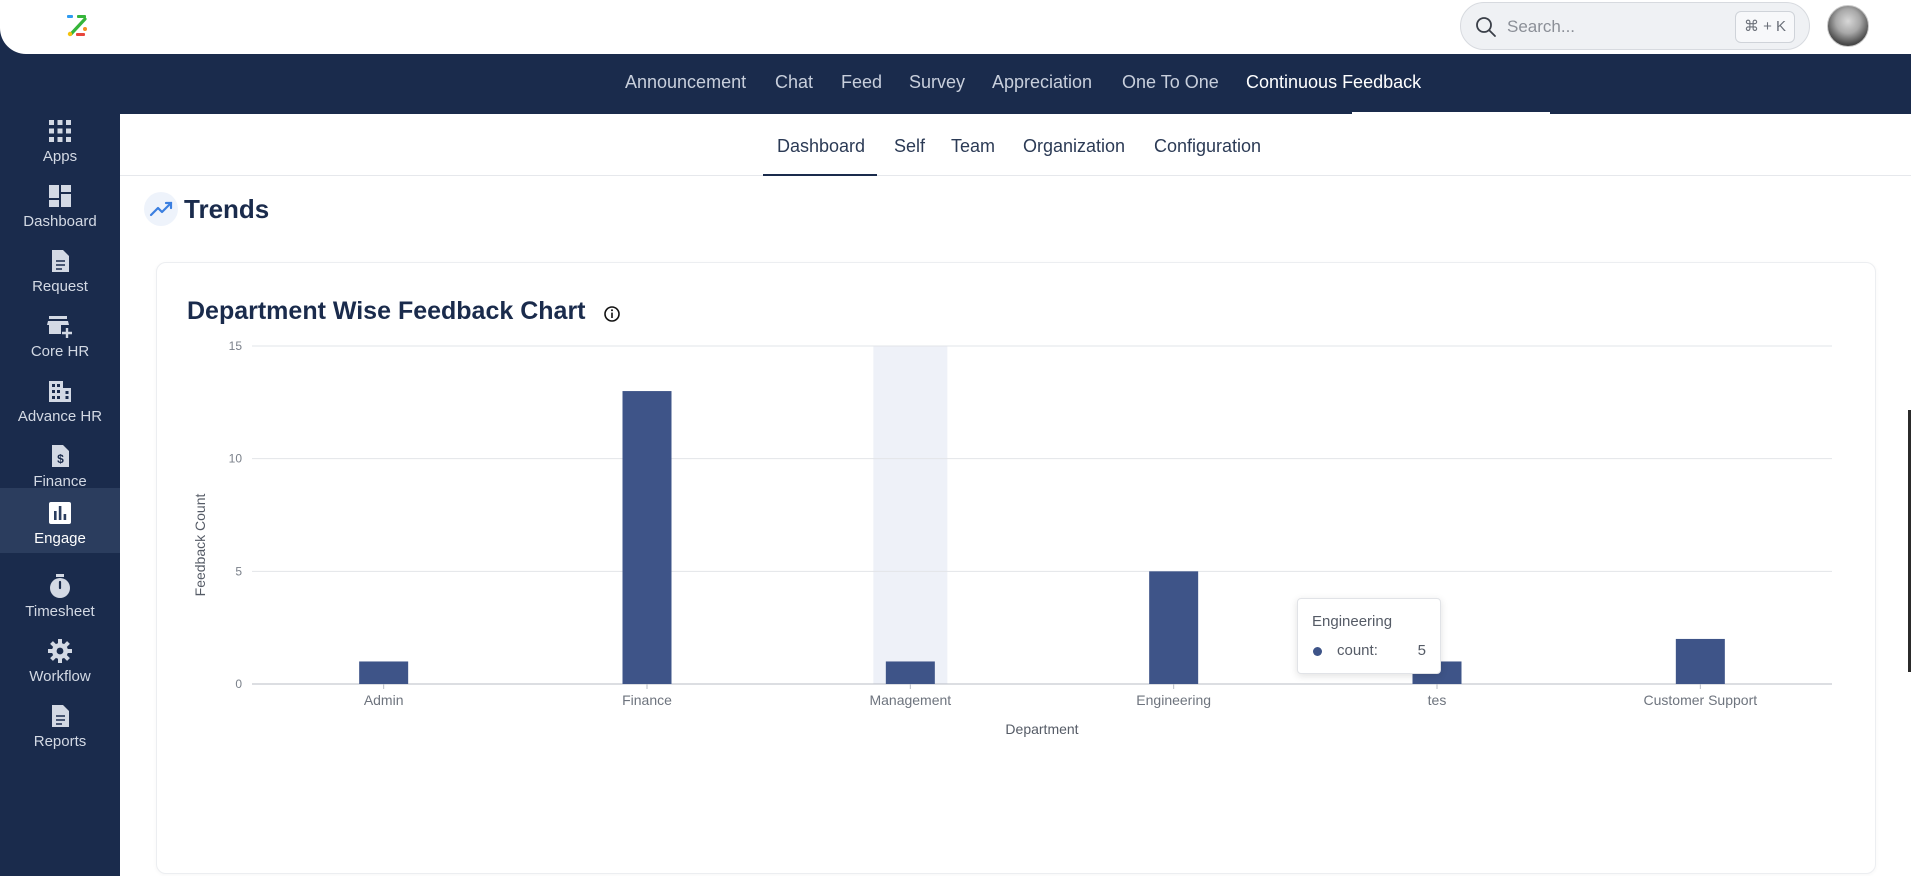 The image size is (1911, 876). What do you see at coordinates (238, 571) in the screenshot?
I see `y-tick-label: 5` at bounding box center [238, 571].